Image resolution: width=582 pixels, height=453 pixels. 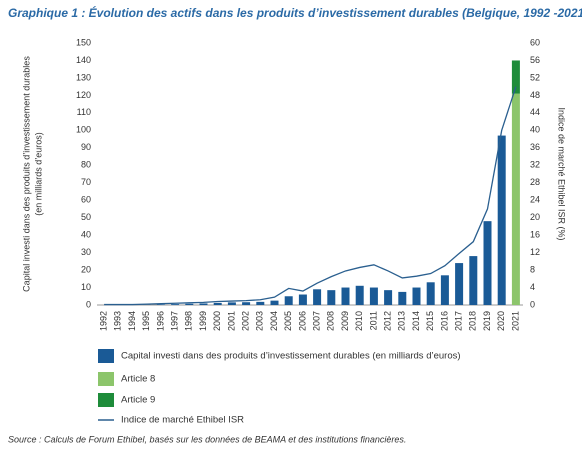 What do you see at coordinates (288, 321) in the screenshot?
I see `x-tick-label: 2005` at bounding box center [288, 321].